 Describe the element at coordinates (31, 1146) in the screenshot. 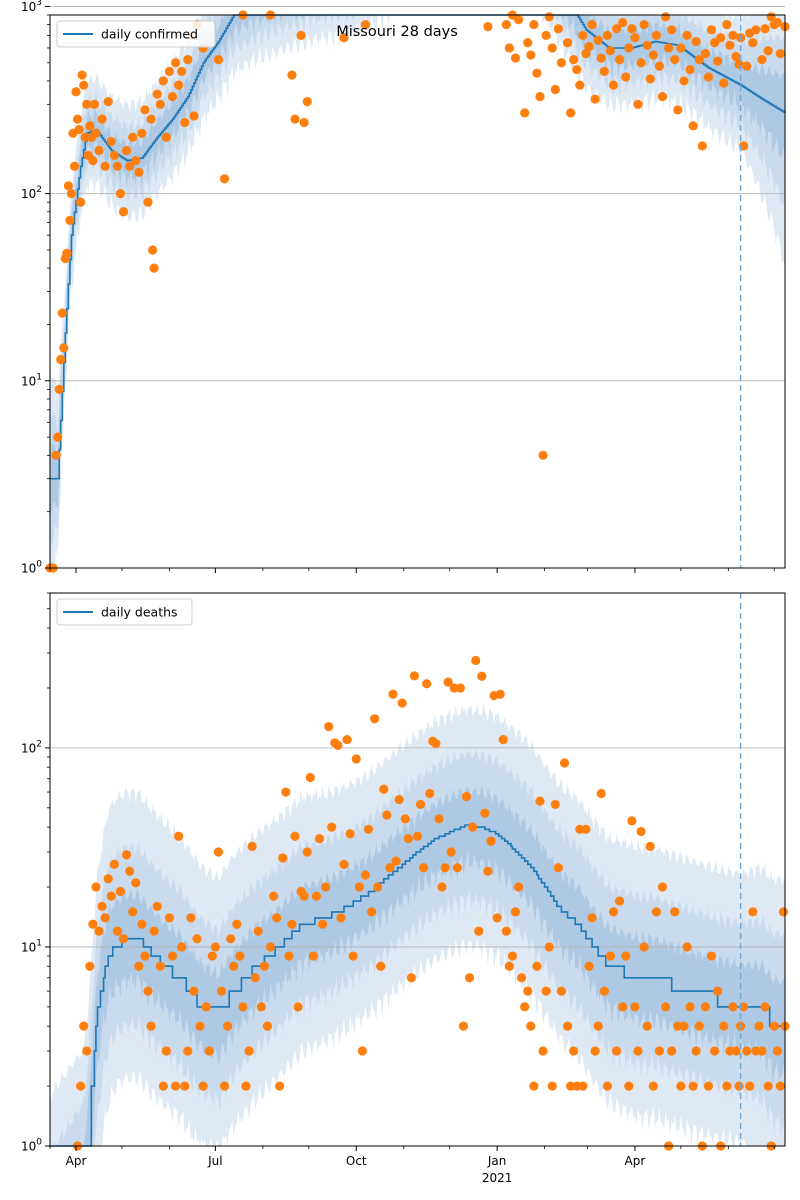

I see `deaths-y-tick-label: 100` at that location.